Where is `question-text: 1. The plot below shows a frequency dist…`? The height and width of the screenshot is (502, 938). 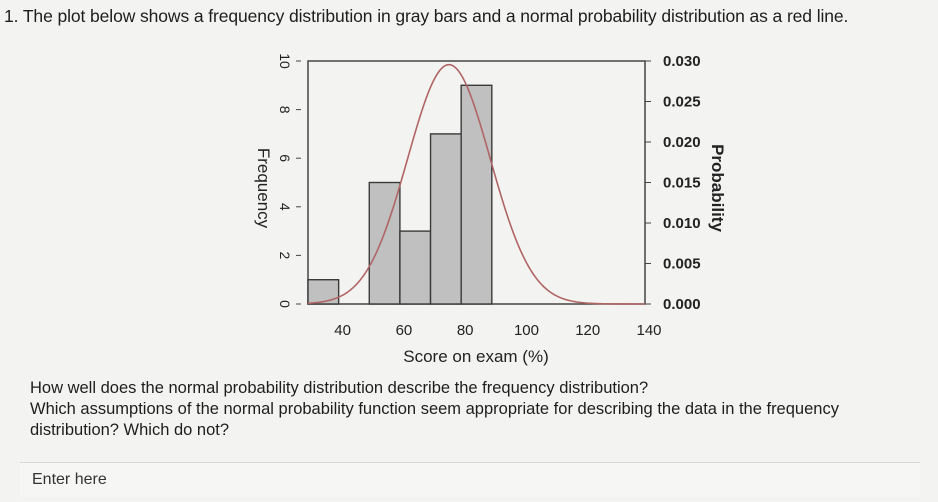 question-text: 1. The plot below shows a frequency dist… is located at coordinates (426, 16).